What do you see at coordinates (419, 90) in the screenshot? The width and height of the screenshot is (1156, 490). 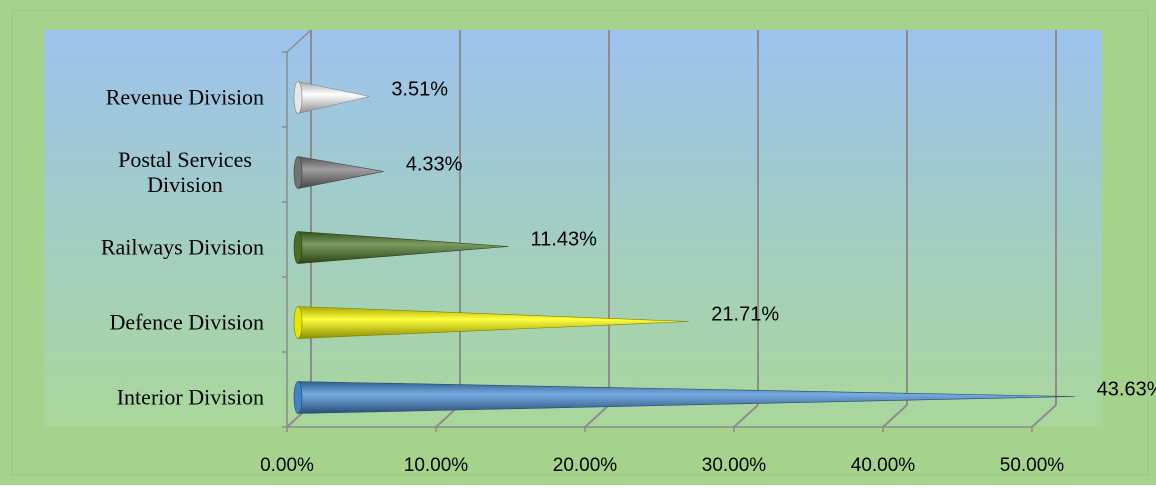 I see `data-label: 3.51%` at bounding box center [419, 90].